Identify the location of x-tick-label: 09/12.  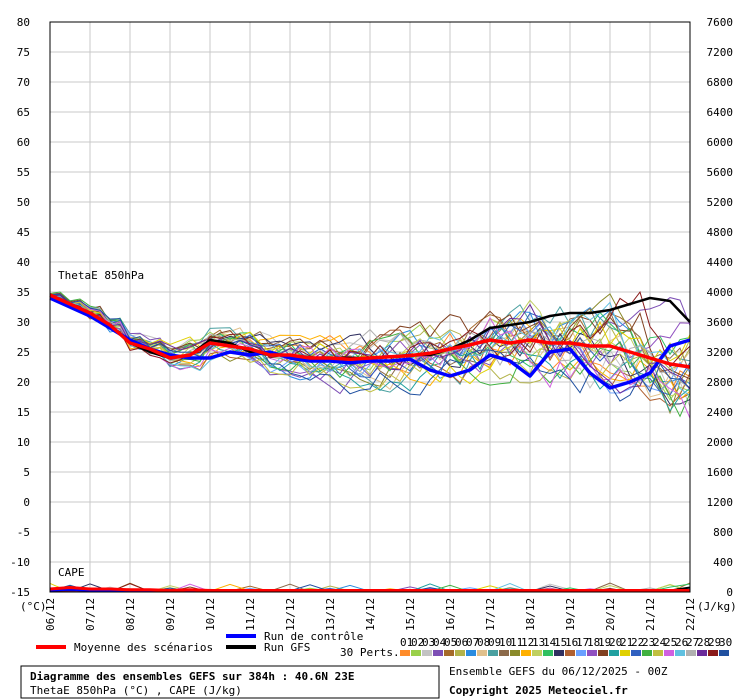
(170, 614).